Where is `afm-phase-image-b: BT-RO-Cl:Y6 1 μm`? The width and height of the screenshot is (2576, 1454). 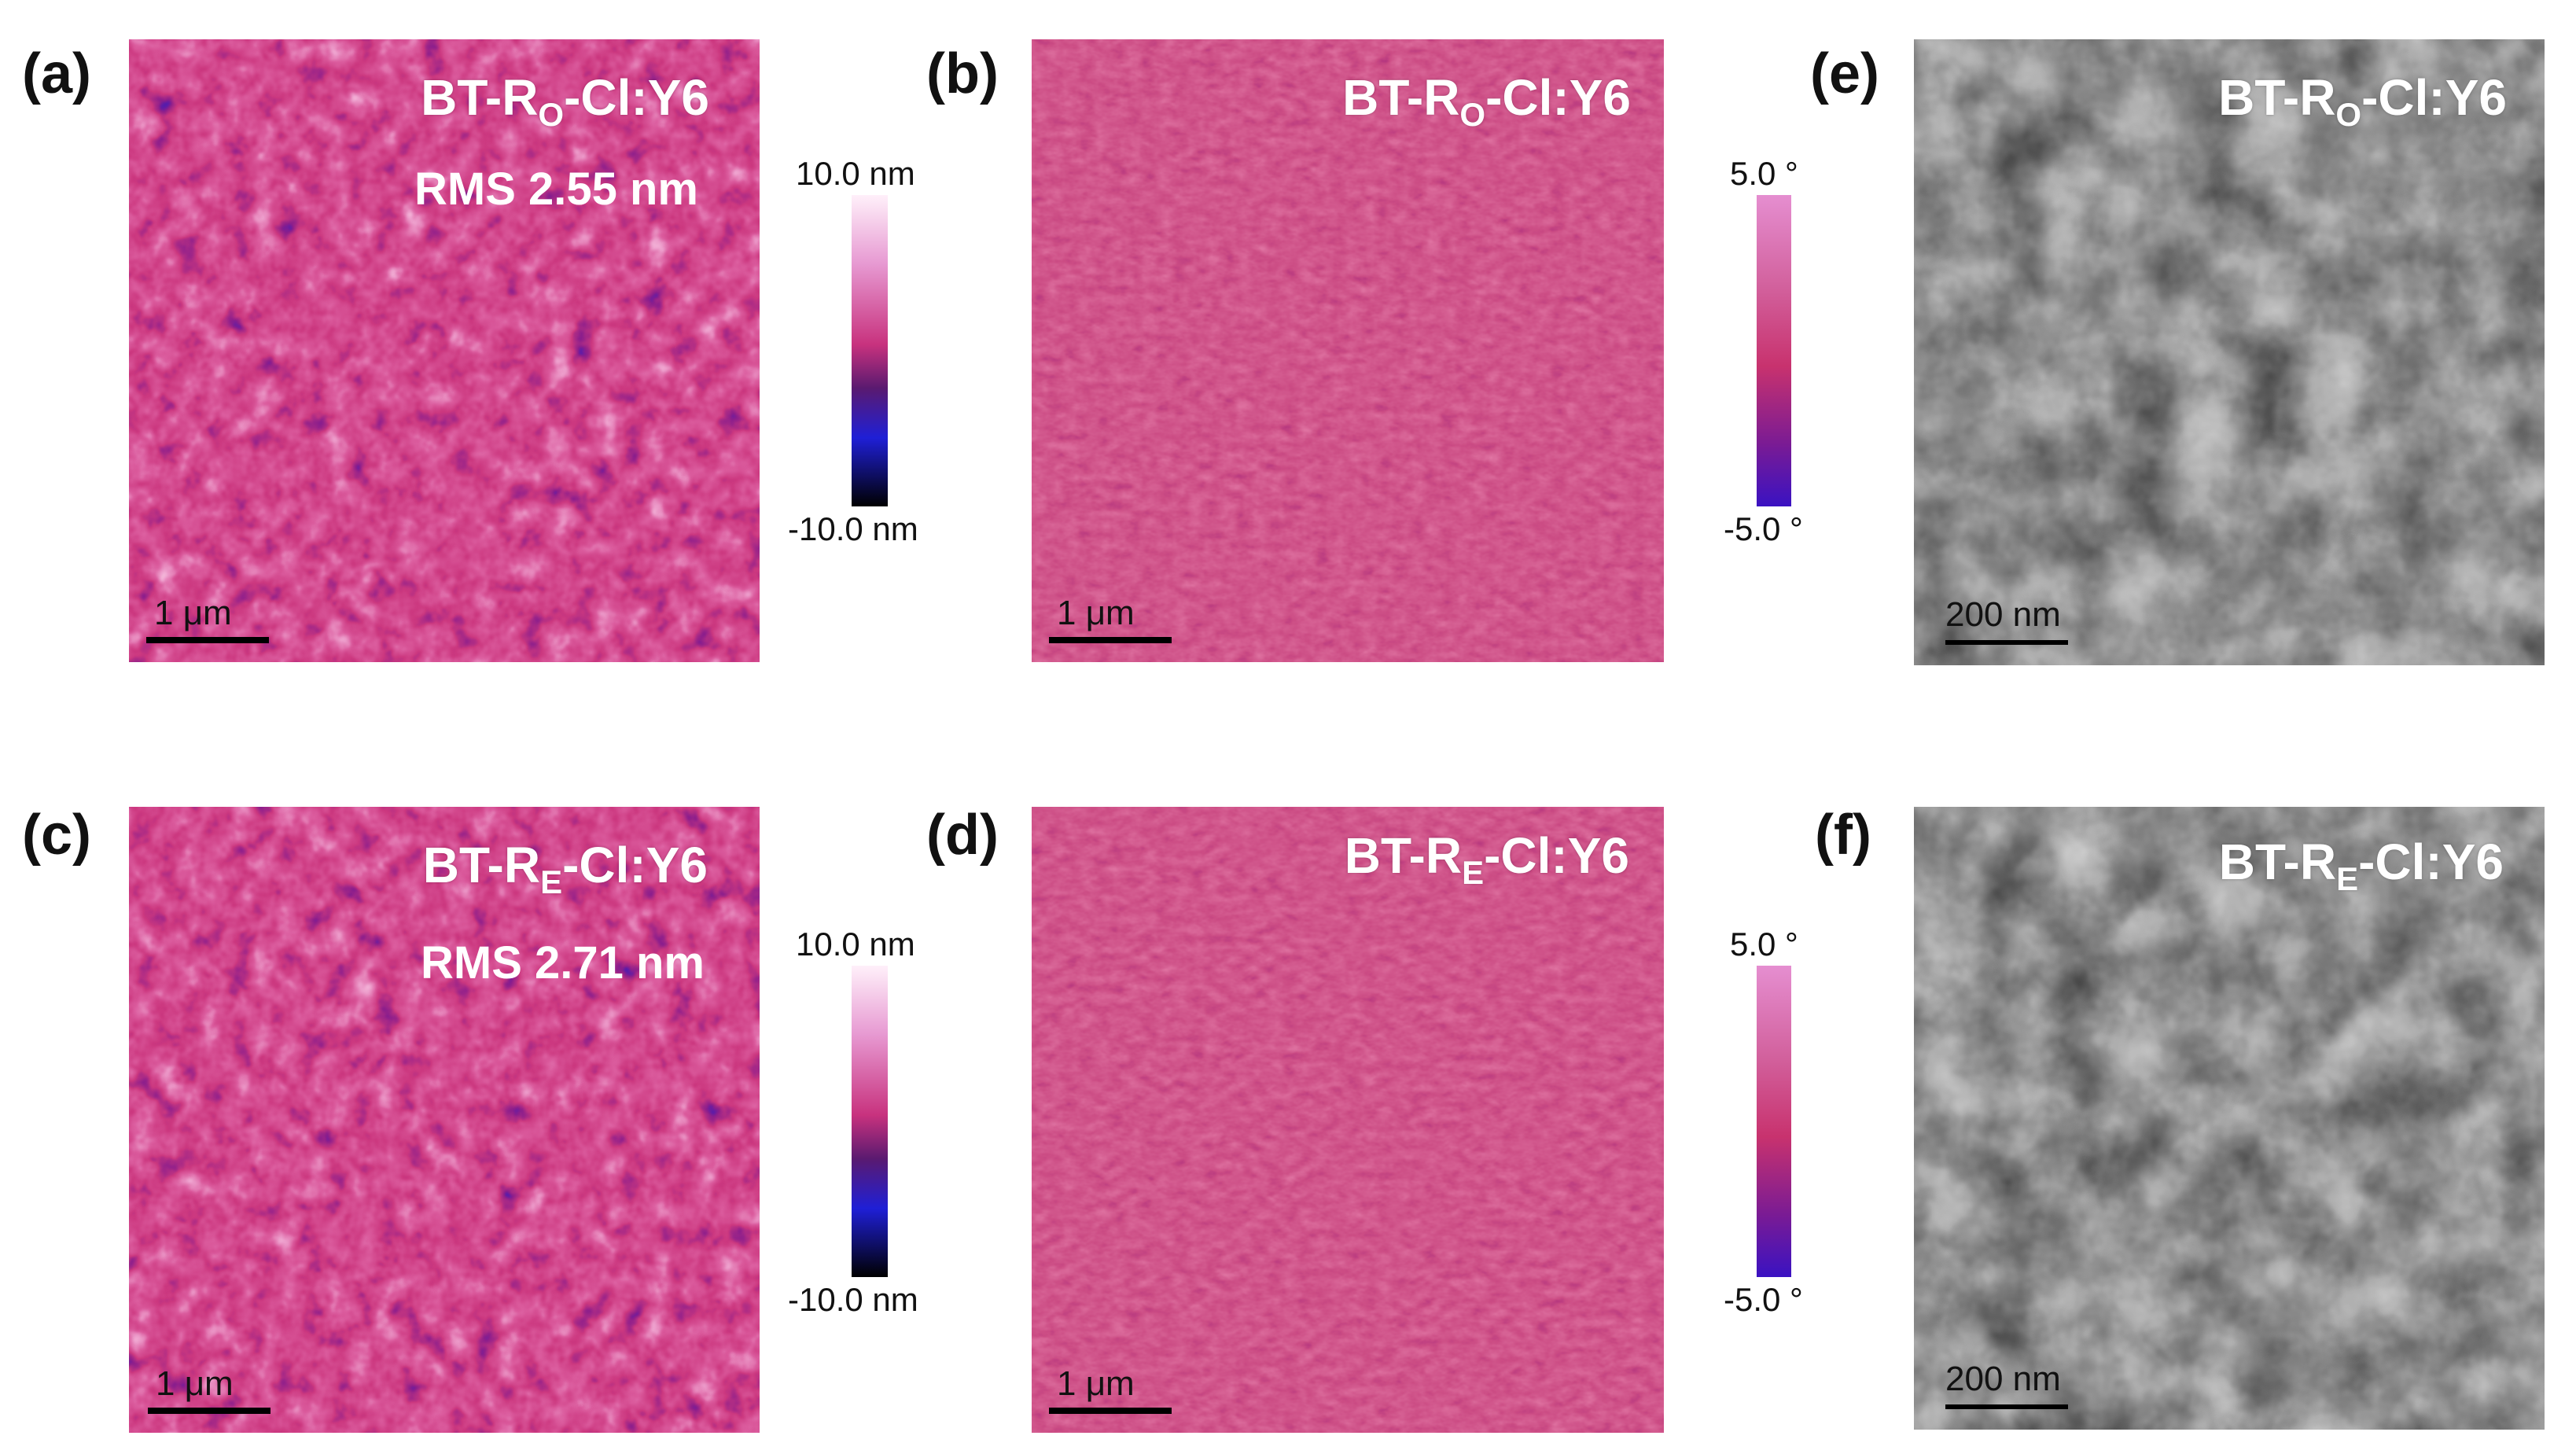 afm-phase-image-b: BT-RO-Cl:Y6 1 μm is located at coordinates (1348, 350).